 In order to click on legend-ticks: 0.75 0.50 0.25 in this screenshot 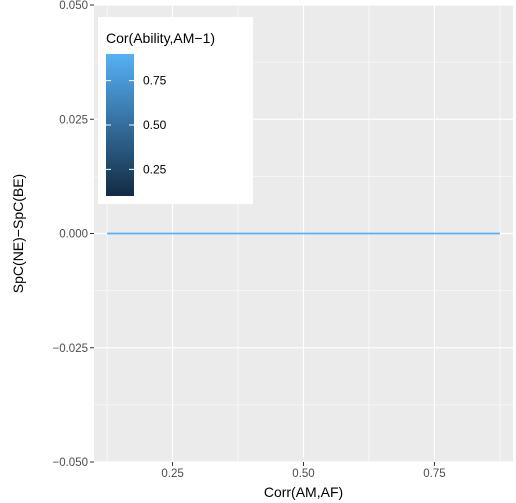, I will do `click(136, 125)`.